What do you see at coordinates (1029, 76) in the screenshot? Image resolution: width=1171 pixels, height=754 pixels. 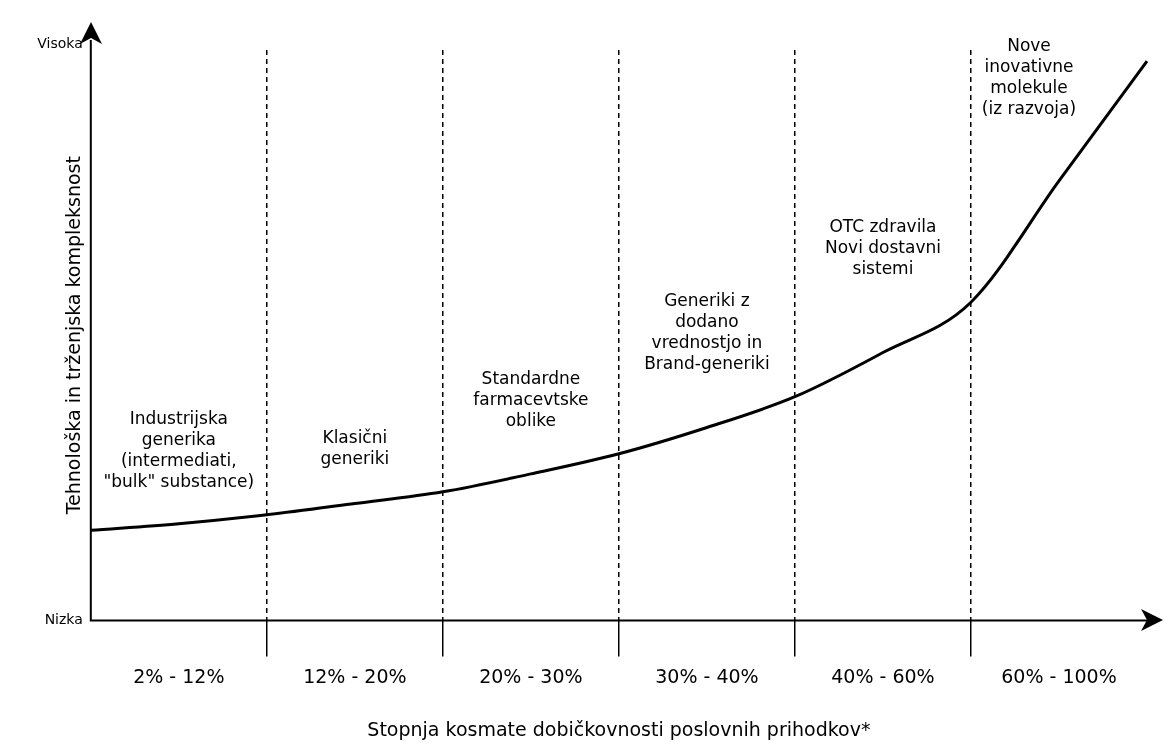 I see `annotation: Nove inovativne molekule (iz razvoja)` at bounding box center [1029, 76].